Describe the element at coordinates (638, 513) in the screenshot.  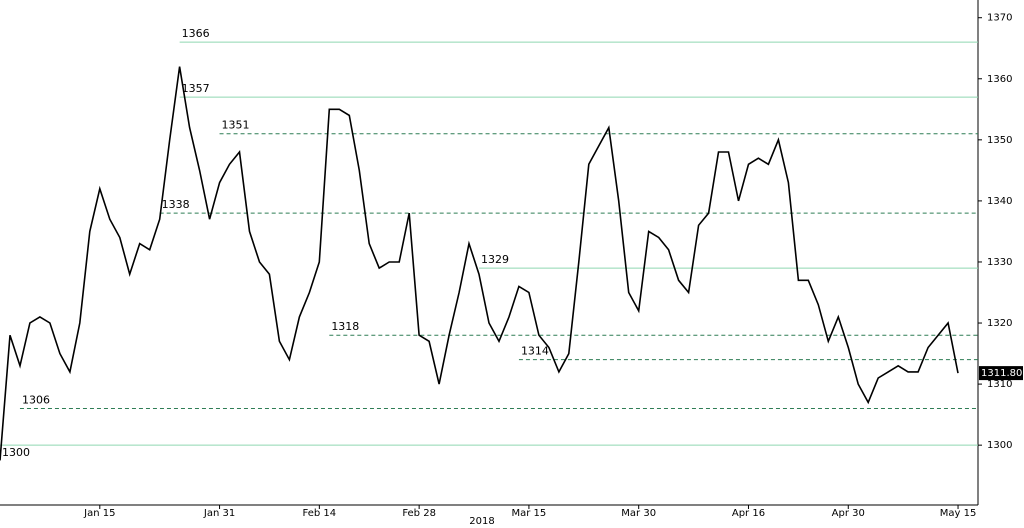
I see `x-tick-label: Mar 30` at that location.